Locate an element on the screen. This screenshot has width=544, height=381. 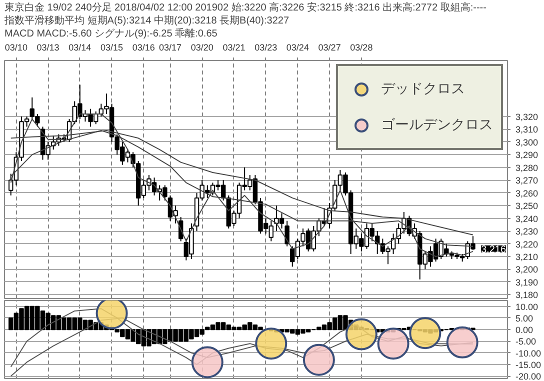
chart-subtitle: 指数平滑移動平均 短期A(5):3214 中期(20):3218 長期B(40):3227 is located at coordinates (147, 20).